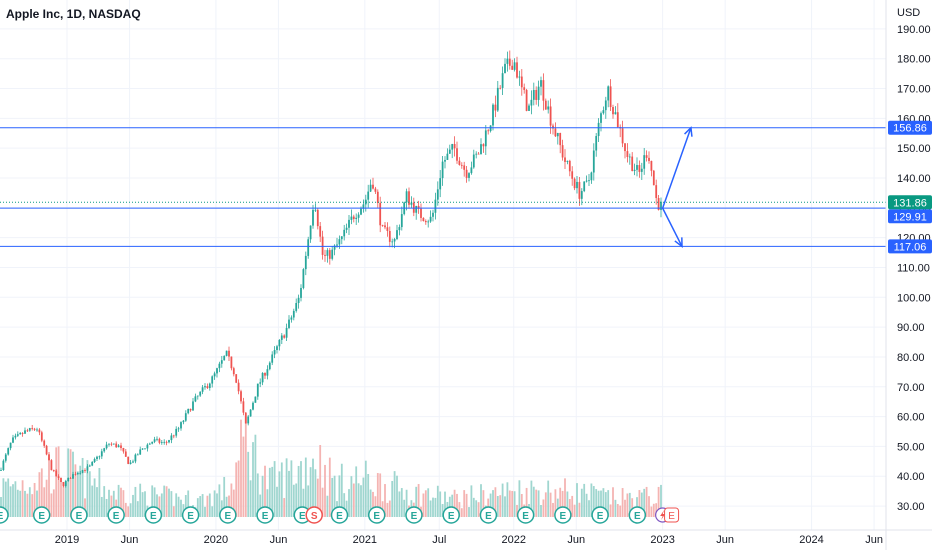 This screenshot has height=555, width=932. Describe the element at coordinates (672, 227) in the screenshot. I see `projection-arrow` at that location.